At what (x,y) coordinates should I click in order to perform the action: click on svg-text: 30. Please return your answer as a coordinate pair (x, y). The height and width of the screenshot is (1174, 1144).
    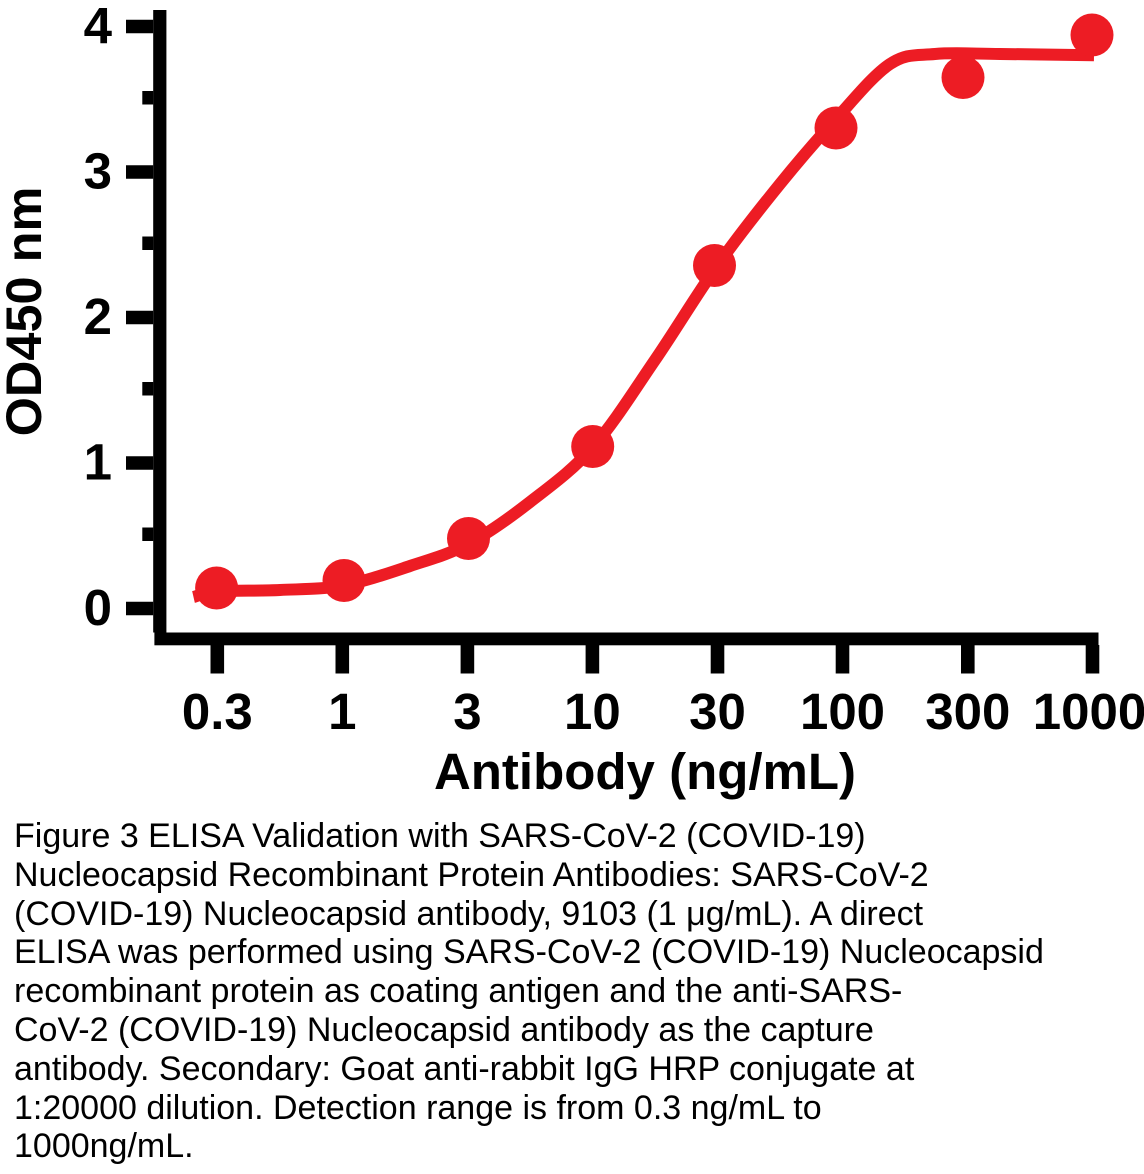
    Looking at the image, I should click on (717, 711).